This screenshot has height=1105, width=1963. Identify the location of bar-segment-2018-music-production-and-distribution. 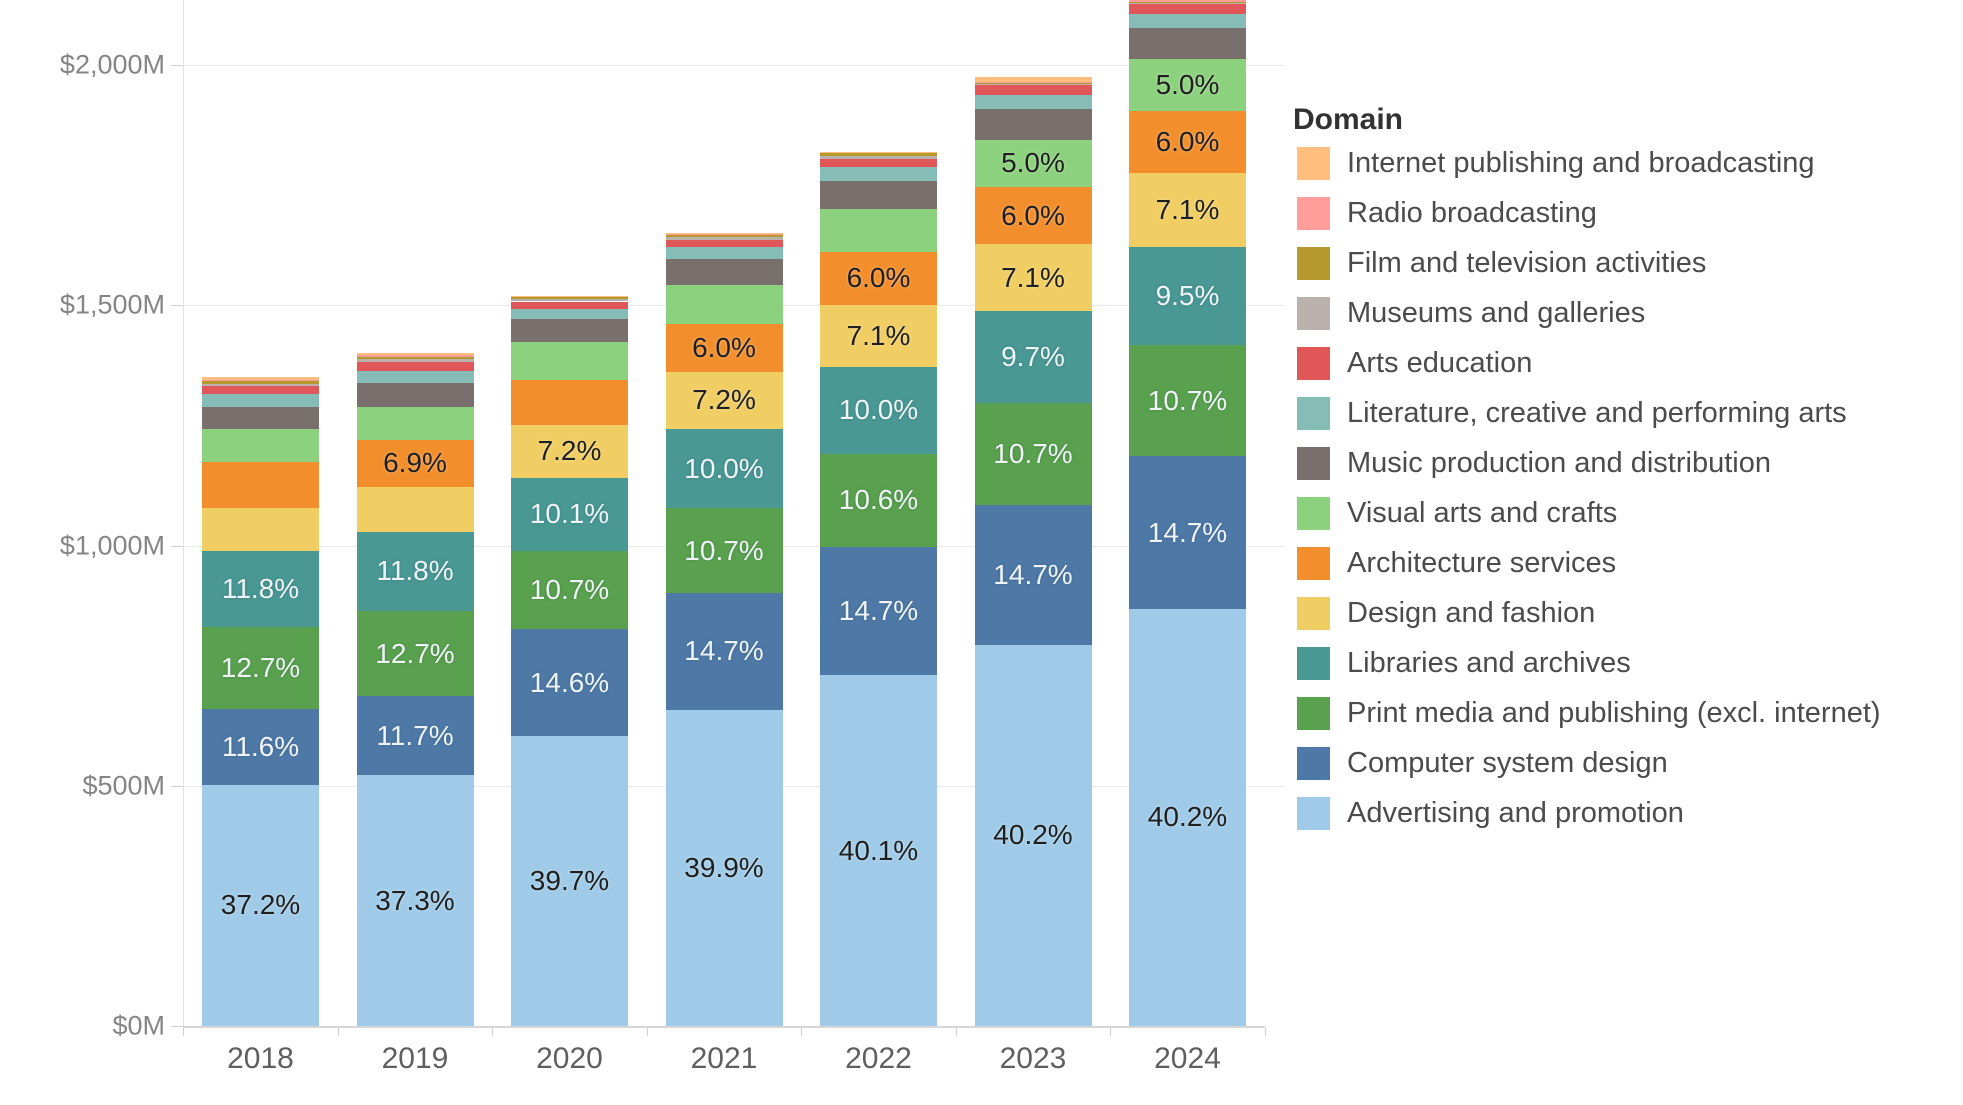
(260, 417).